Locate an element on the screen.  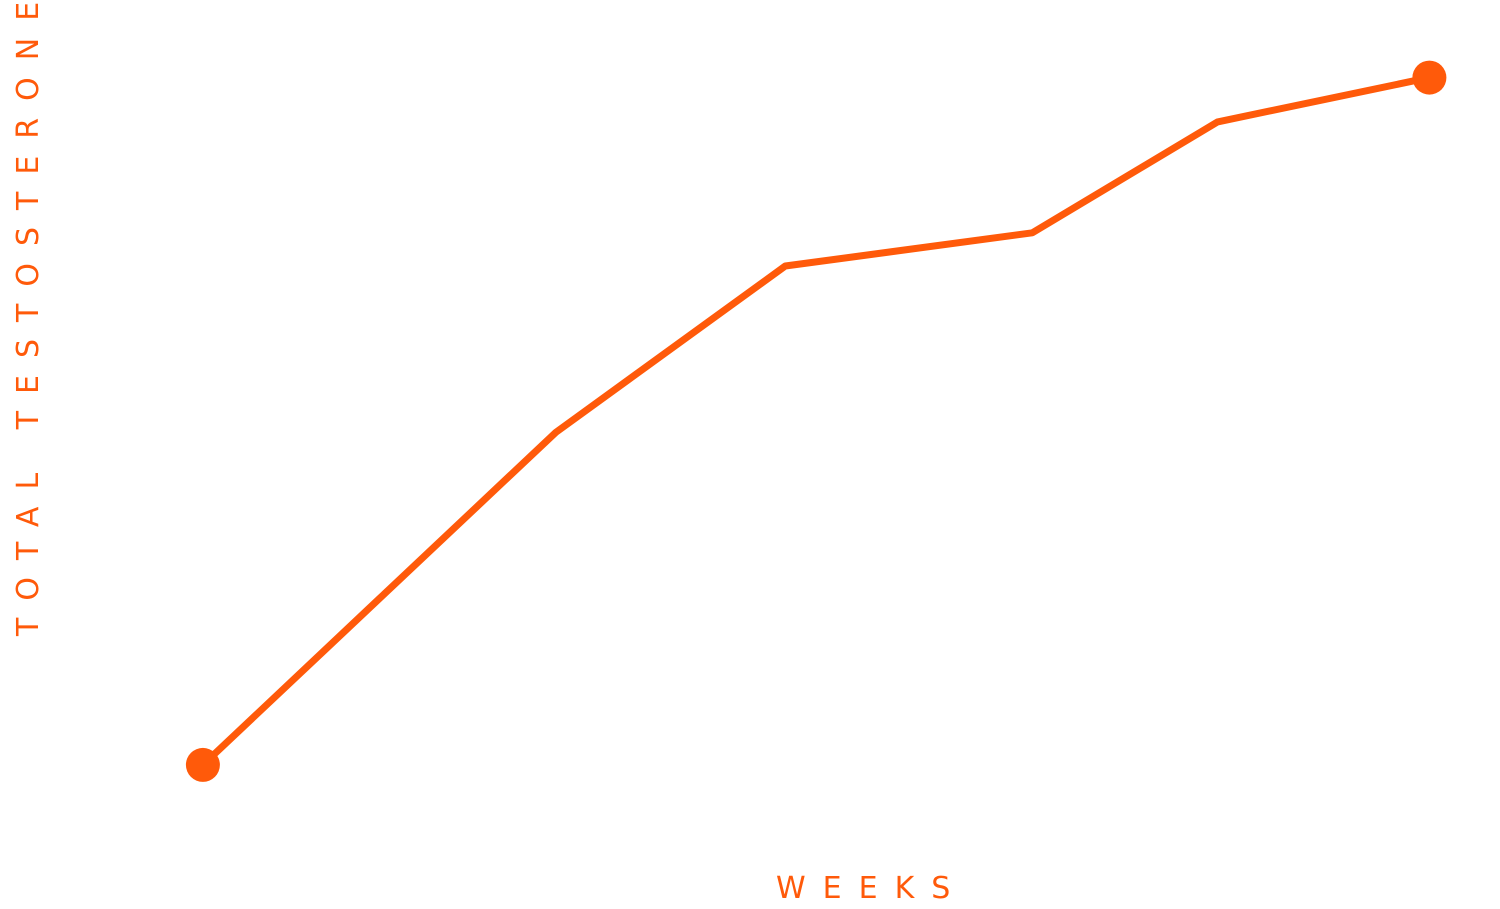
y-axis-label: TOTAL TESTOSTERONE is located at coordinates (28, 318).